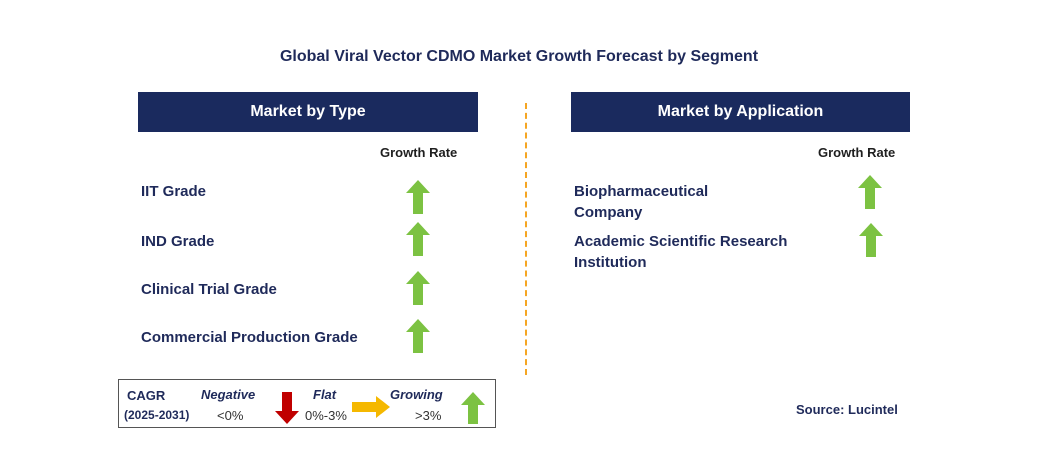  Describe the element at coordinates (249, 337) in the screenshot. I see `type-item-label: Commercial Production Grade` at that location.